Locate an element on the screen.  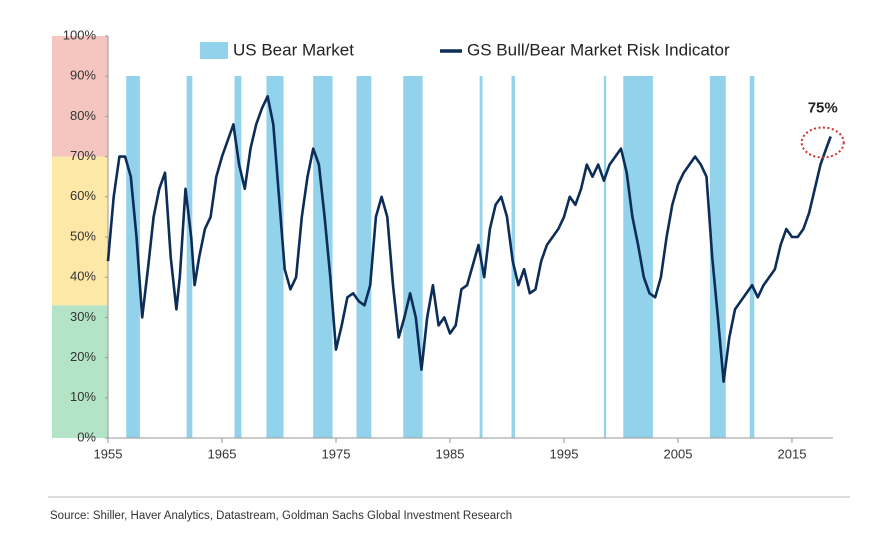
legend-label: GS Bull/Bear Market Risk Indicator is located at coordinates (598, 49).